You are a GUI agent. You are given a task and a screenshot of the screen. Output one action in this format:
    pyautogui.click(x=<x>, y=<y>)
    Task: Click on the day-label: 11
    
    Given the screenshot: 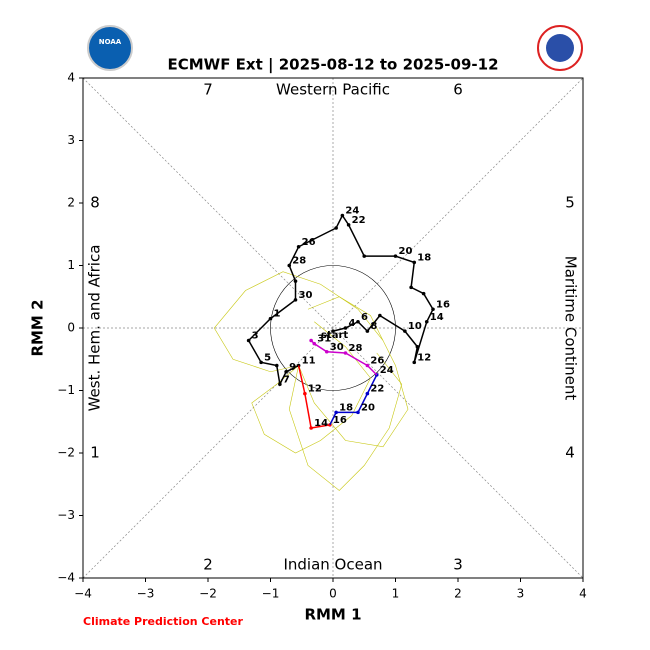 What is the action you would take?
    pyautogui.click(x=309, y=361)
    